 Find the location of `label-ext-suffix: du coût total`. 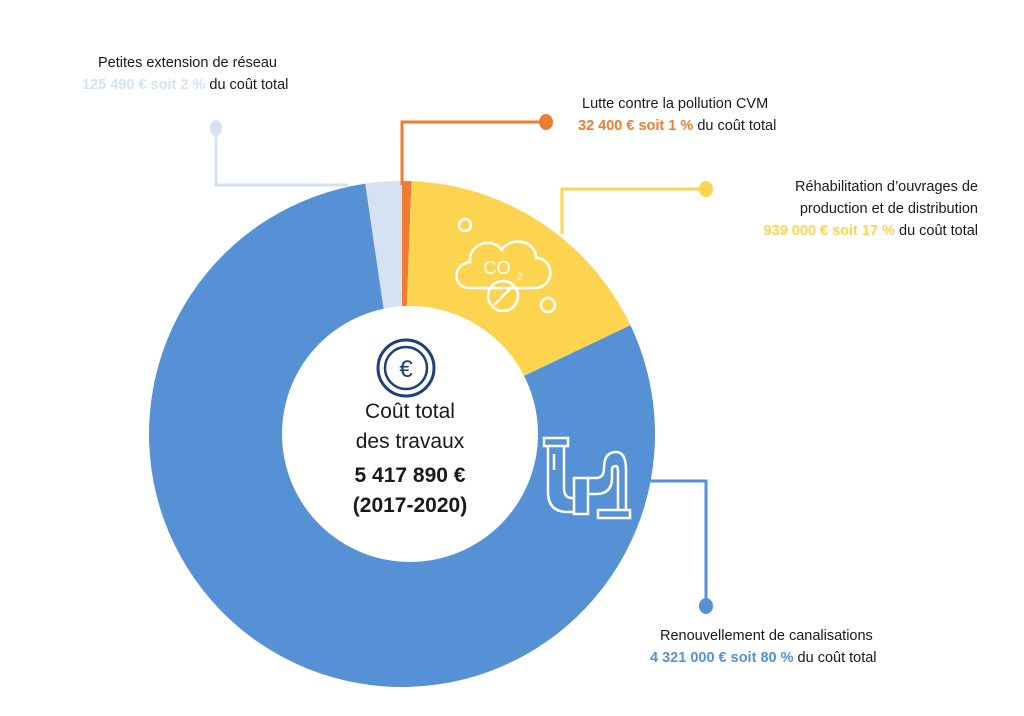

label-ext-suffix: du coût total is located at coordinates (249, 85).